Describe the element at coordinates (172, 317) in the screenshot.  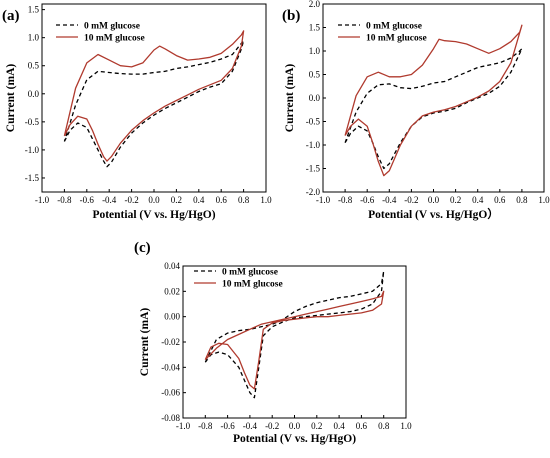
I see `y-tick-label: 0.00` at that location.